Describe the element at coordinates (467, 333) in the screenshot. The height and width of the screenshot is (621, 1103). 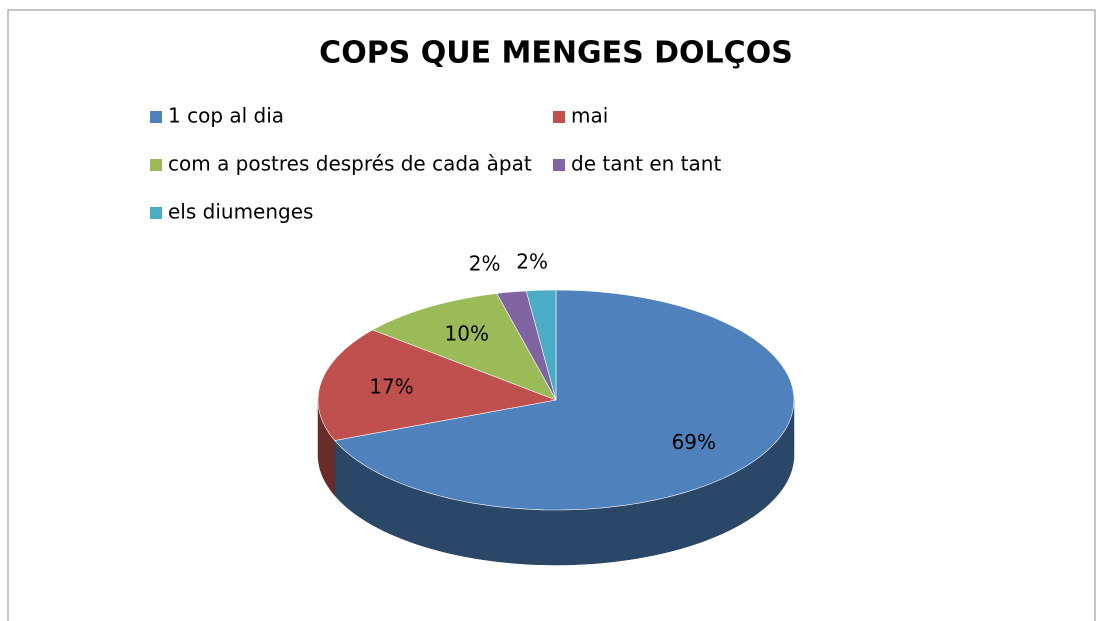
I see `data-label: 10%` at that location.